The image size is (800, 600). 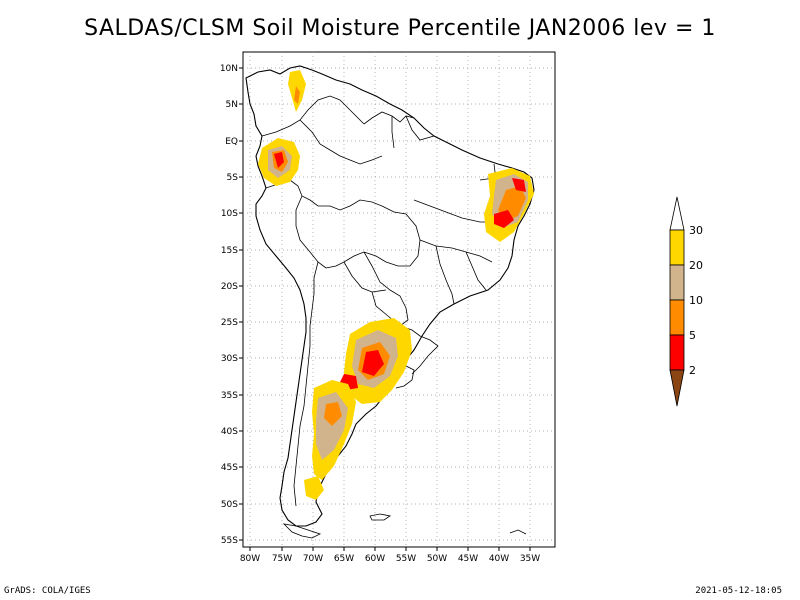 I want to click on legend-label: 20, so click(x=696, y=265).